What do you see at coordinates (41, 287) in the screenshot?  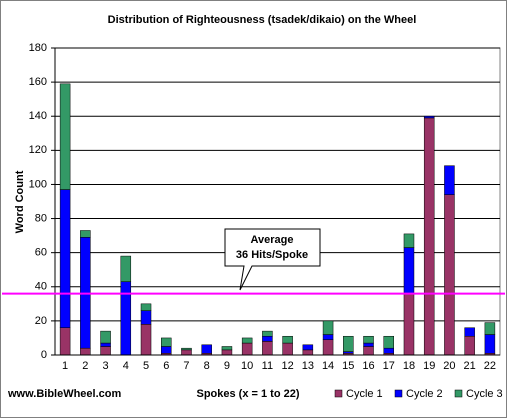 I see `y-tick-label: 40` at bounding box center [41, 287].